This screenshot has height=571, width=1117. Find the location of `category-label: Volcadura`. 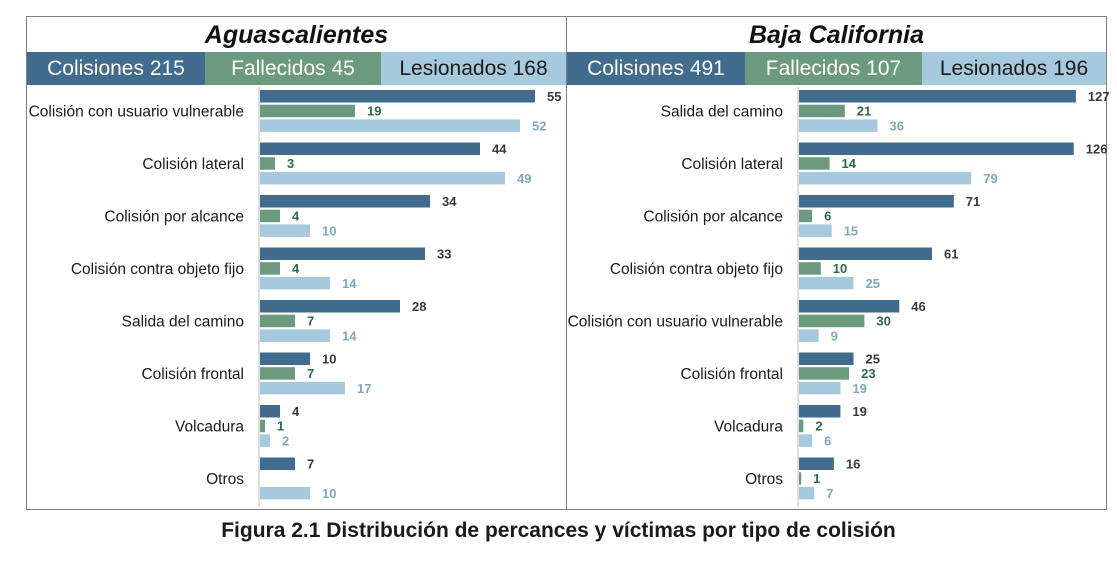

category-label: Volcadura is located at coordinates (748, 426).